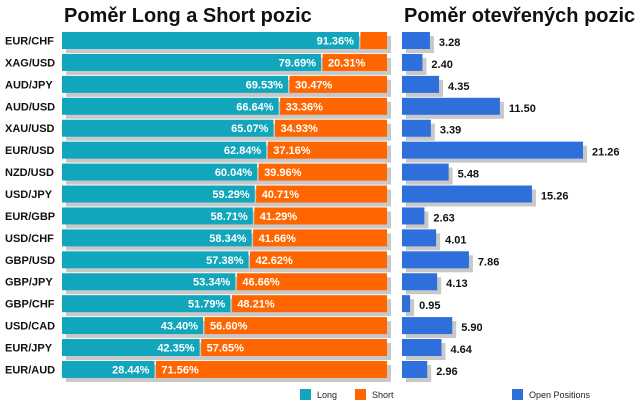 Image resolution: width=636 pixels, height=410 pixels. What do you see at coordinates (279, 217) in the screenshot?
I see `value-label-short: 41.29%` at bounding box center [279, 217].